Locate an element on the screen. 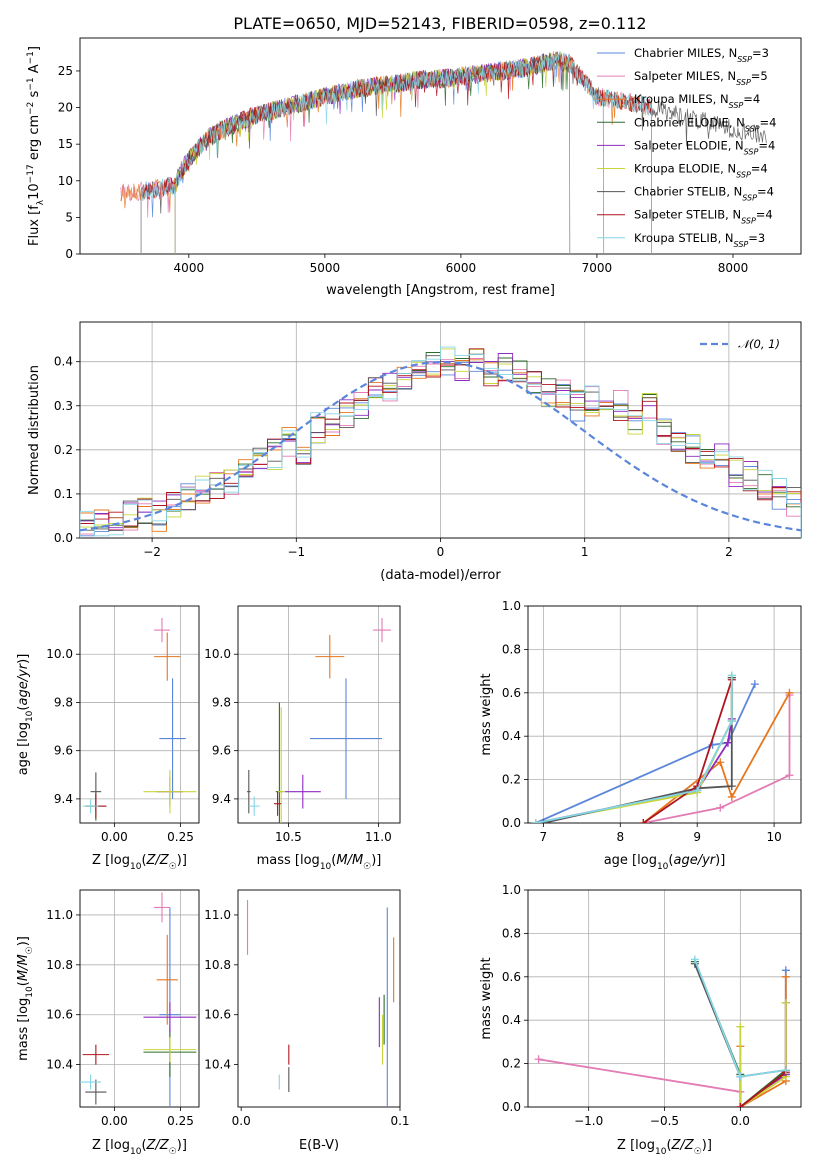 The width and height of the screenshot is (819, 1170). x-tick-label: 4000 is located at coordinates (189, 268).